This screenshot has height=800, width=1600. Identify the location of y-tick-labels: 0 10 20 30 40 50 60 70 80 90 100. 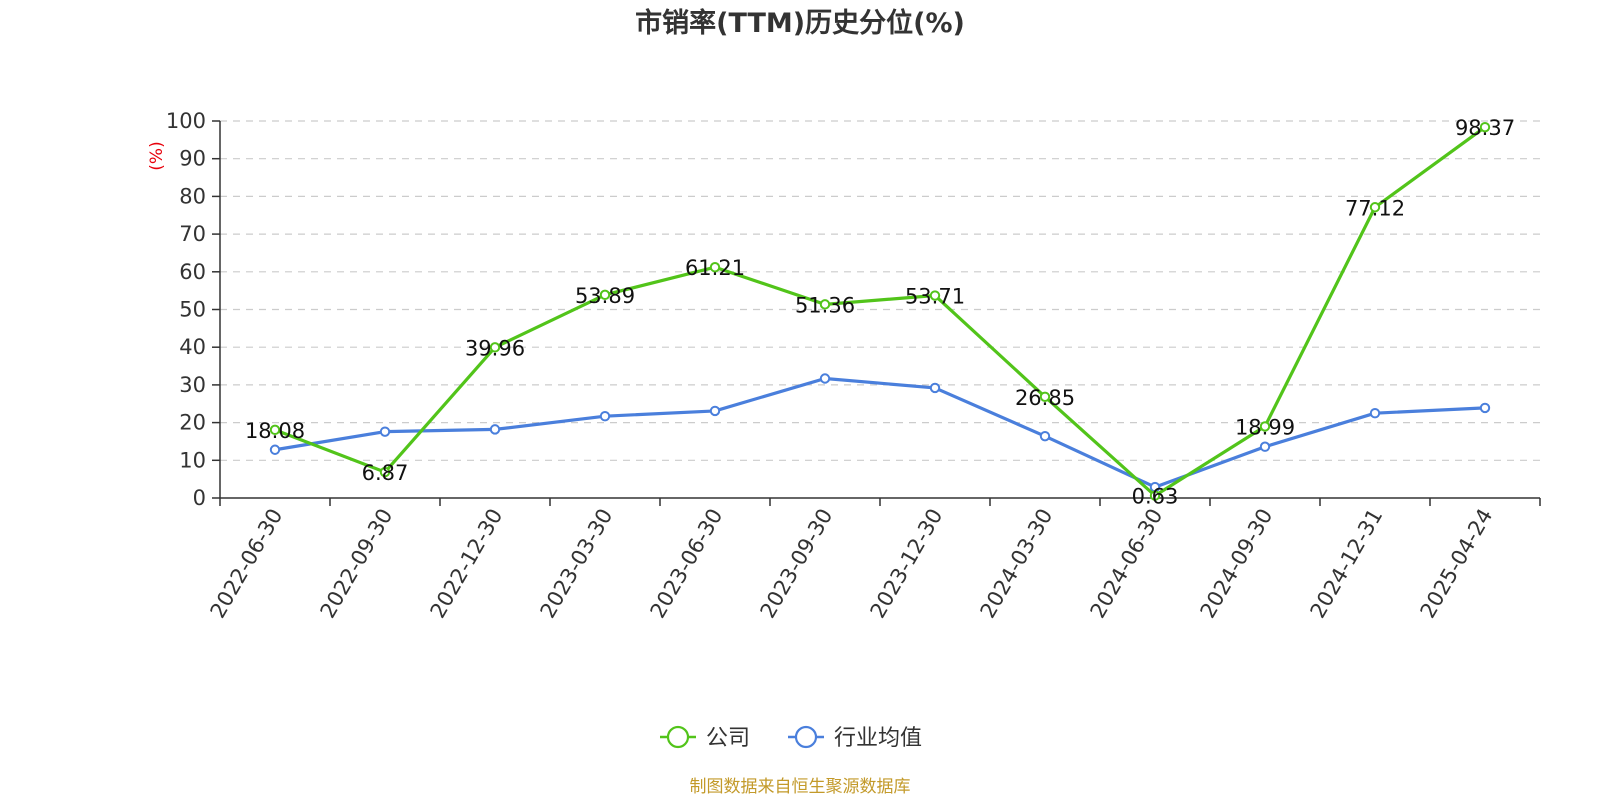
(186, 309).